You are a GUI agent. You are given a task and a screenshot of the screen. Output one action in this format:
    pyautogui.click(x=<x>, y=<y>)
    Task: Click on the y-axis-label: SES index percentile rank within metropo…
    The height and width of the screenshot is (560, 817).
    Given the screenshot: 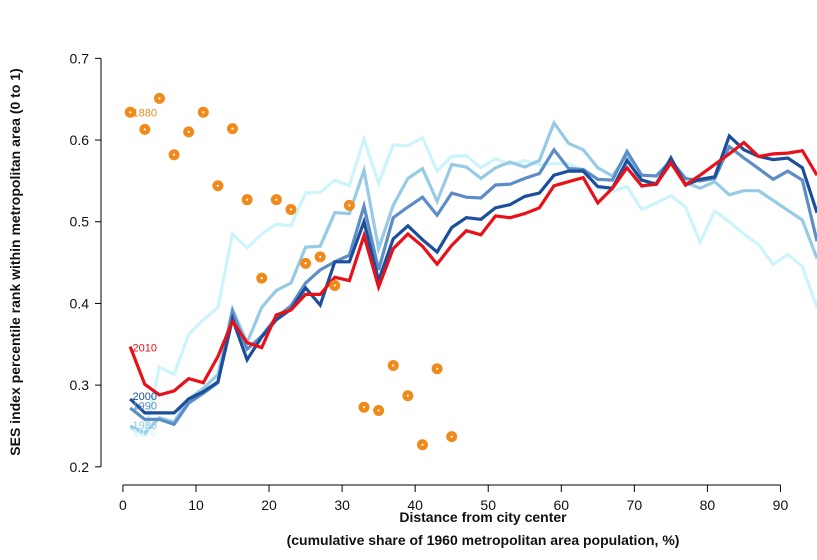 What is the action you would take?
    pyautogui.click(x=15, y=261)
    